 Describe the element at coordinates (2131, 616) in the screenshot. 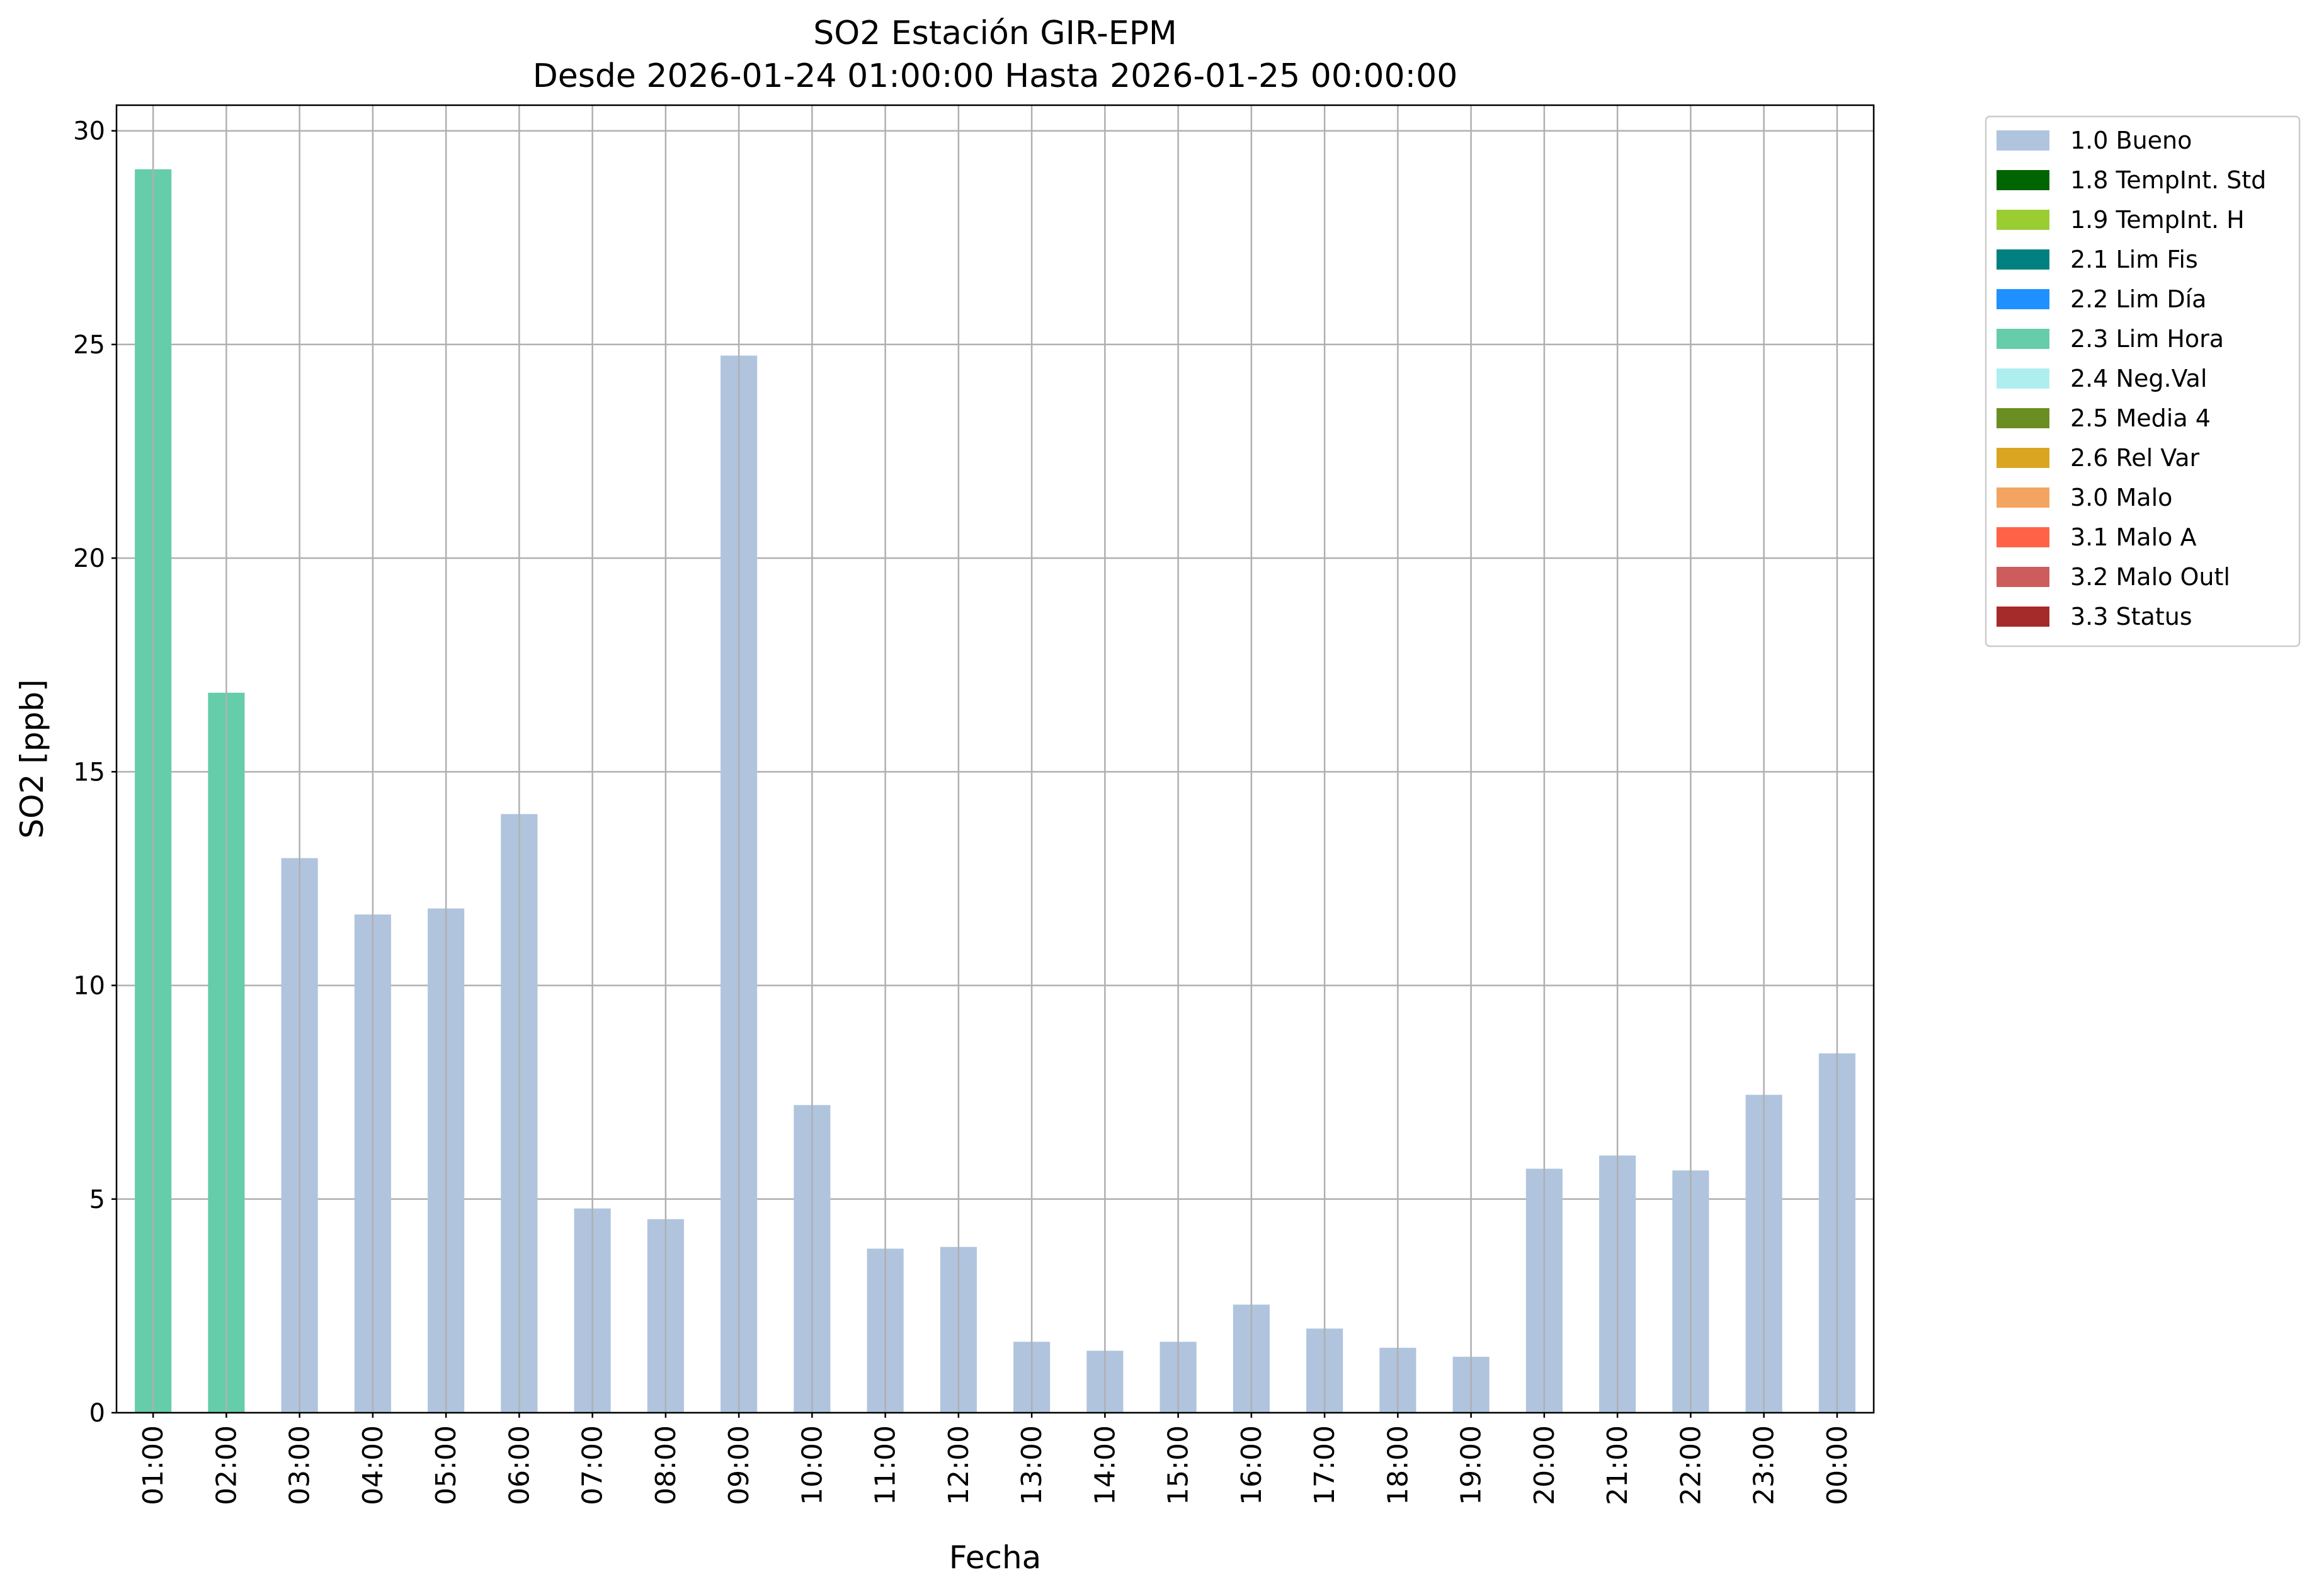

I see `legend-label: 3.3 Status` at that location.